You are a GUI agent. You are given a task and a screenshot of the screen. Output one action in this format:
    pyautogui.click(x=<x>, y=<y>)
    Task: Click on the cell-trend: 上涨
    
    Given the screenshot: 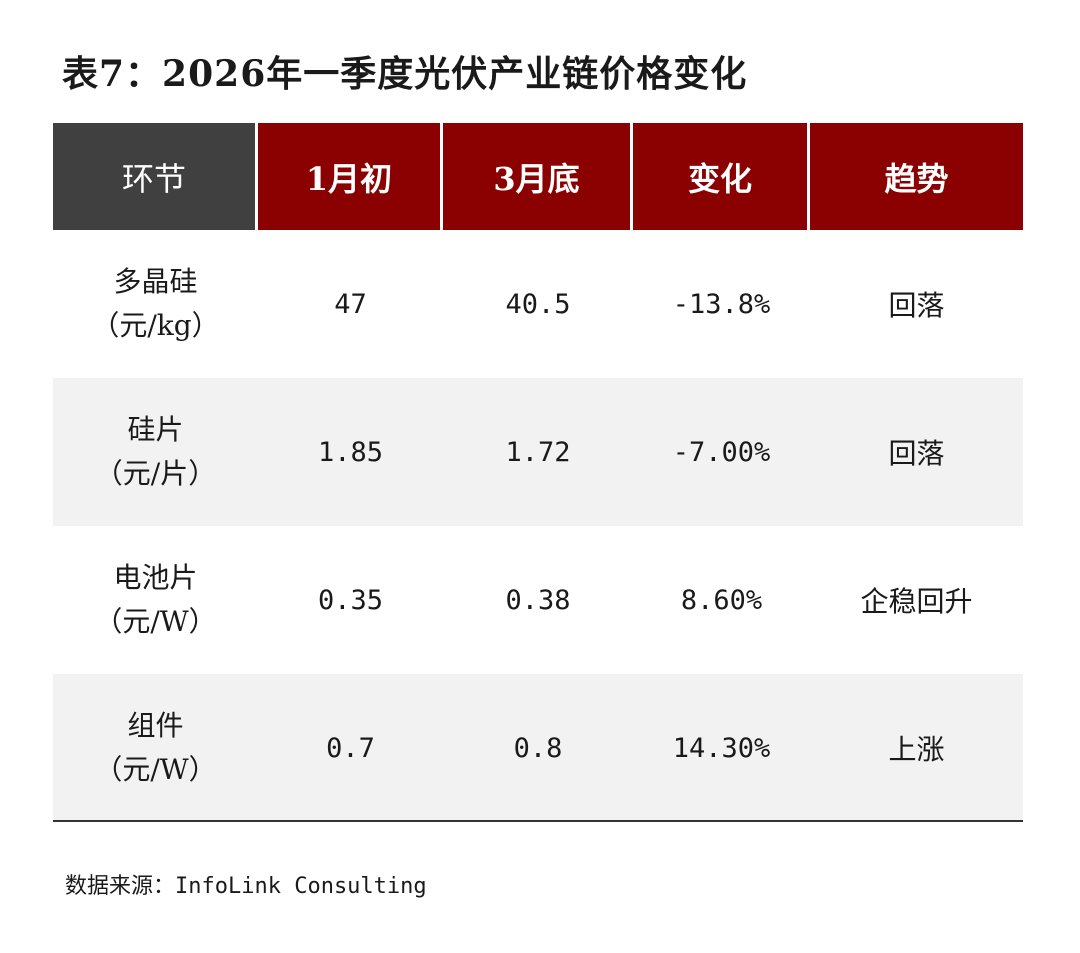 What is the action you would take?
    pyautogui.click(x=916, y=749)
    